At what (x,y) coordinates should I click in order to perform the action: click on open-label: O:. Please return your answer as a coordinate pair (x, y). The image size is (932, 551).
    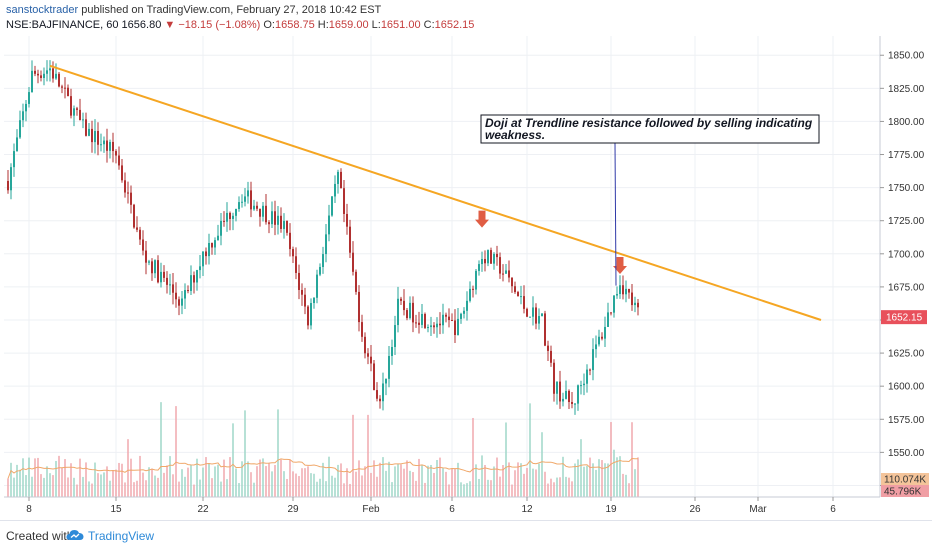
    Looking at the image, I should click on (269, 25).